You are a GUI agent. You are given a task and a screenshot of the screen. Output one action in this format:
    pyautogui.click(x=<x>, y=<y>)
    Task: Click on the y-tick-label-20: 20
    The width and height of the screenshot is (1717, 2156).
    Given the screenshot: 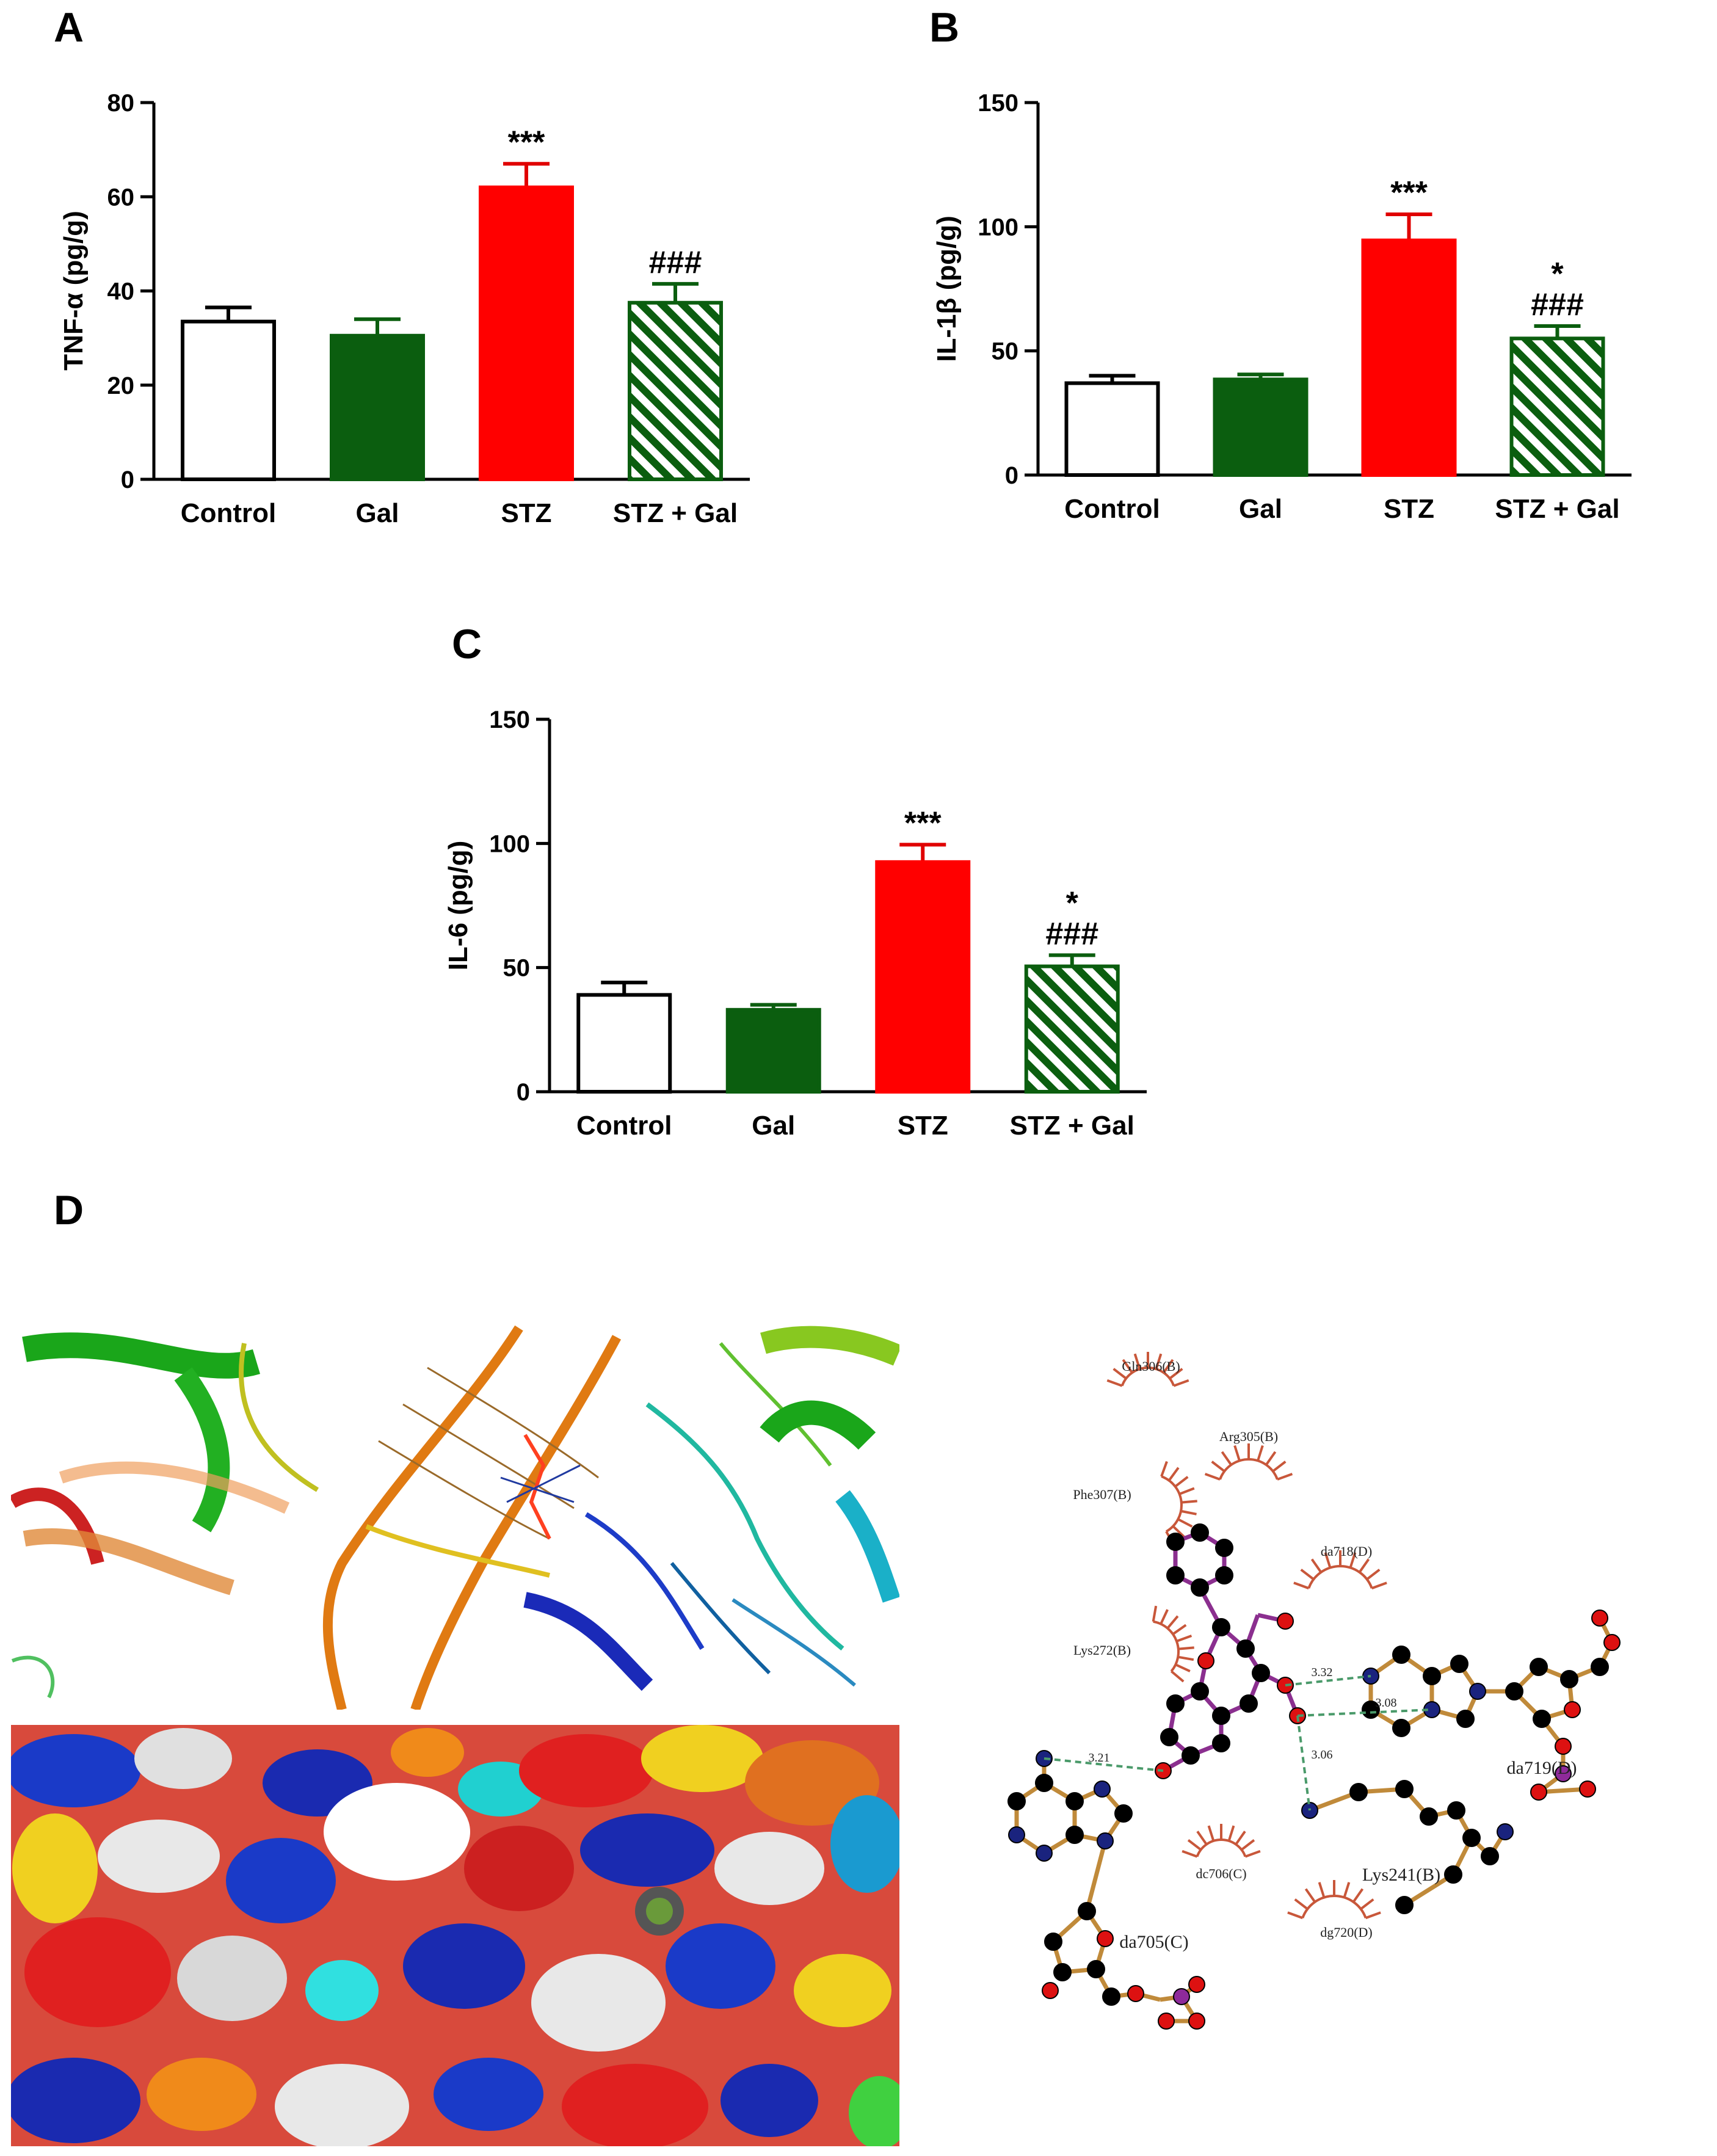 What is the action you would take?
    pyautogui.click(x=121, y=385)
    